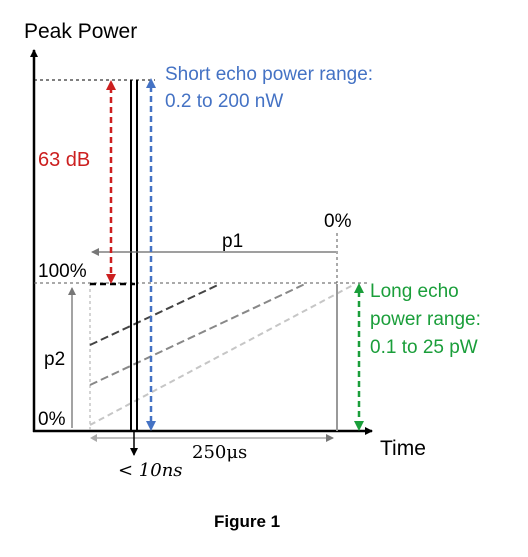 The image size is (528, 557). Describe the element at coordinates (62, 271) in the screenshot. I see `pct-100-label: 100%` at that location.